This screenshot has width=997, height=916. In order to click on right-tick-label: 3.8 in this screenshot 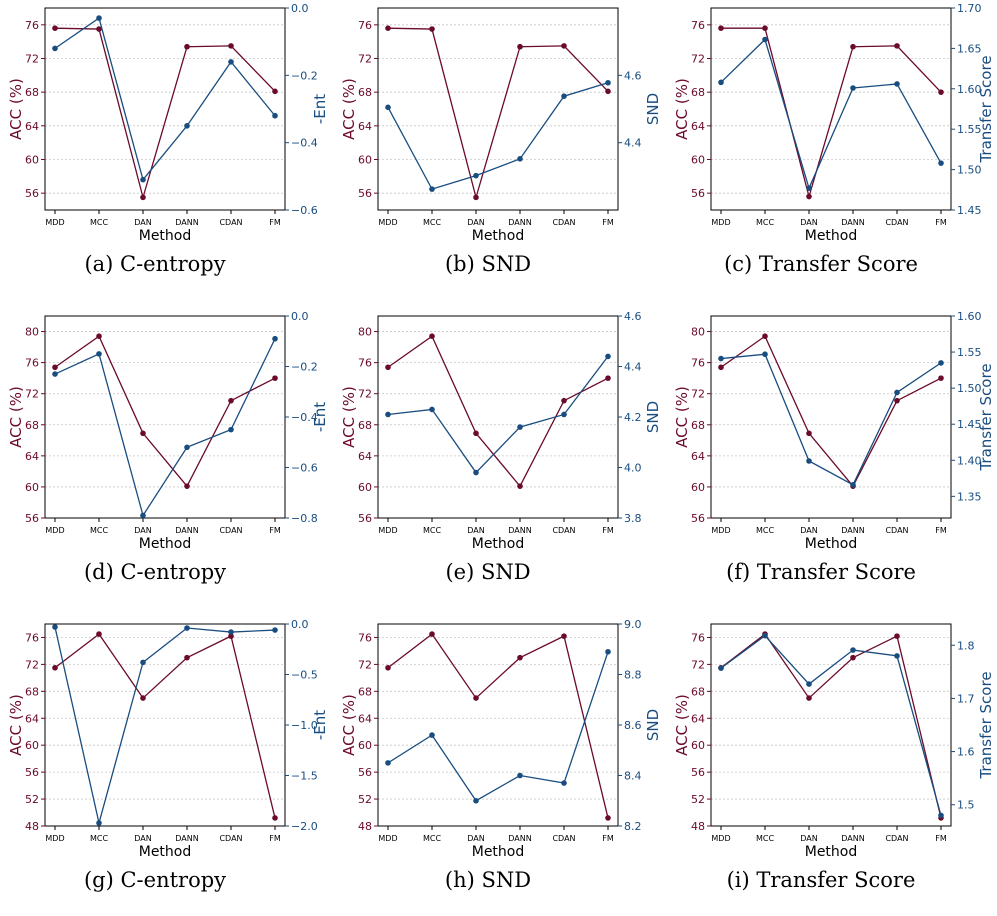, I will do `click(633, 518)`.